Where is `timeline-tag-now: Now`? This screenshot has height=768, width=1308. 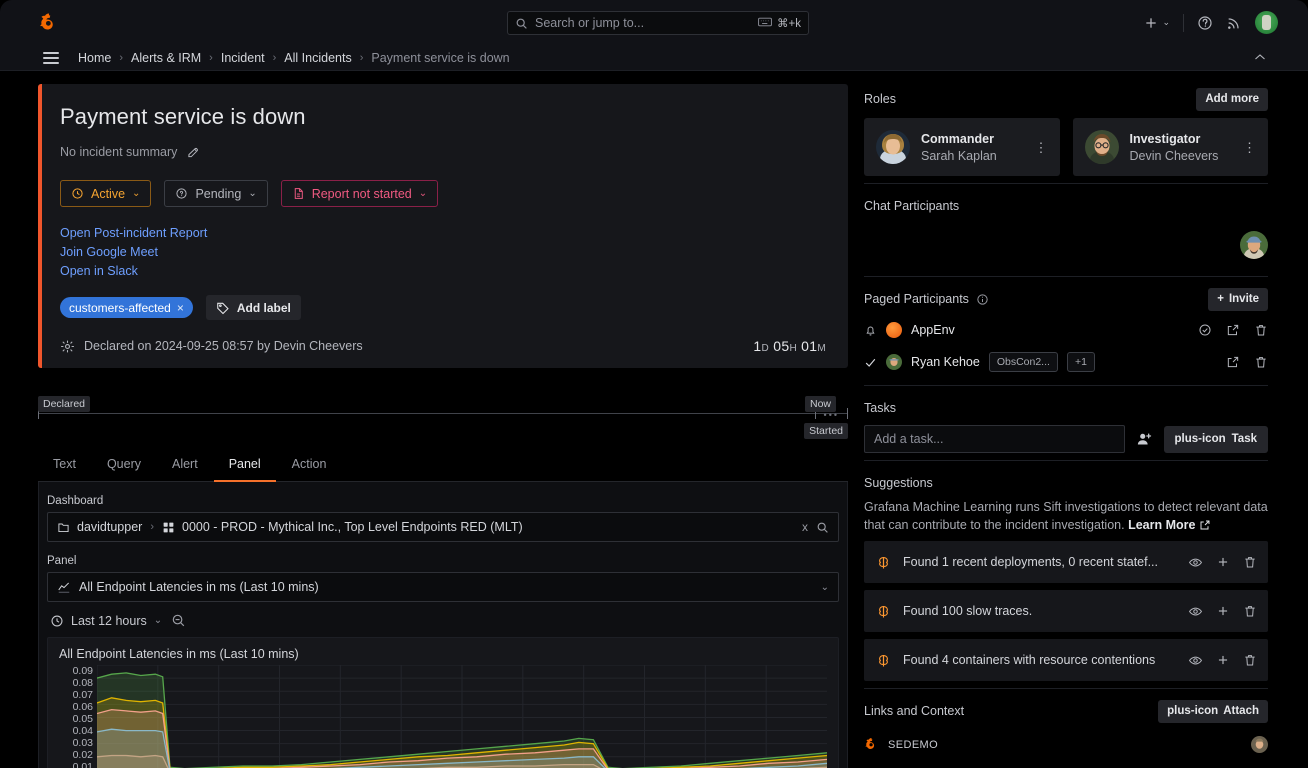 timeline-tag-now: Now is located at coordinates (820, 404).